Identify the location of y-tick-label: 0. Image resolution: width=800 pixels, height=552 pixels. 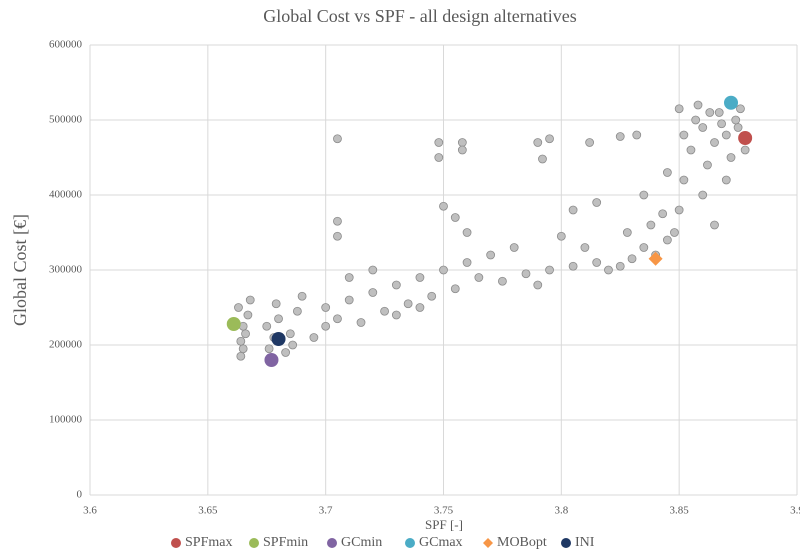
(80, 495).